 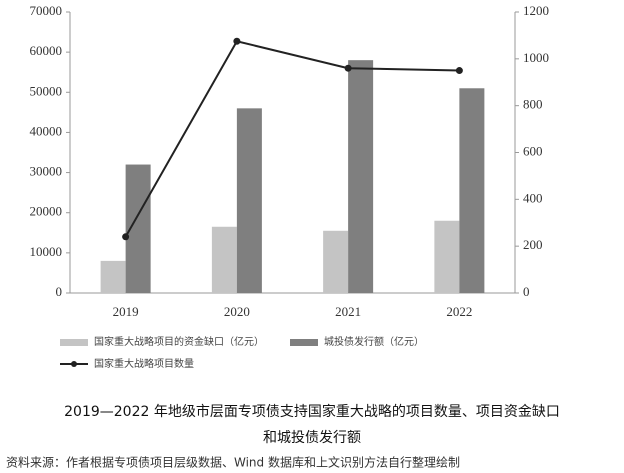 What do you see at coordinates (144, 363) in the screenshot?
I see `legend-label: 国家重大战略项目数量` at bounding box center [144, 363].